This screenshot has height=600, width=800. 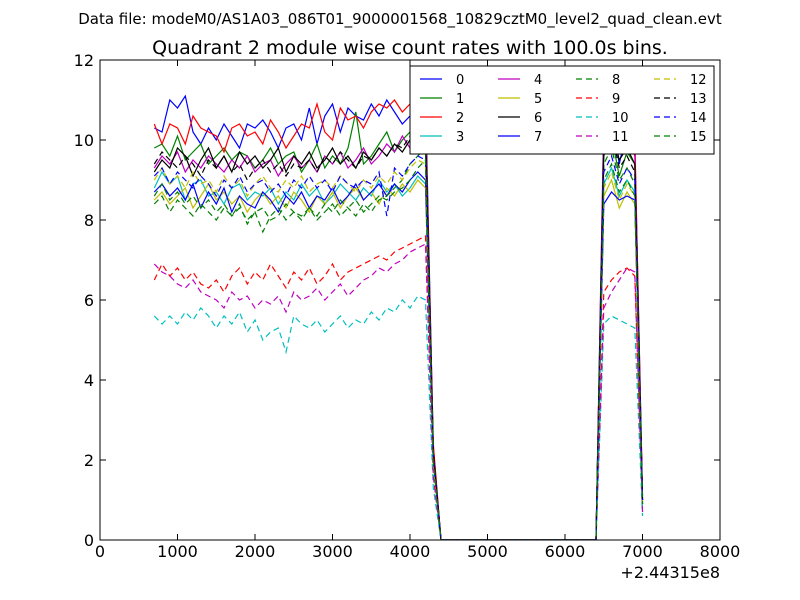 I want to click on legend-label: 9, so click(x=616, y=99).